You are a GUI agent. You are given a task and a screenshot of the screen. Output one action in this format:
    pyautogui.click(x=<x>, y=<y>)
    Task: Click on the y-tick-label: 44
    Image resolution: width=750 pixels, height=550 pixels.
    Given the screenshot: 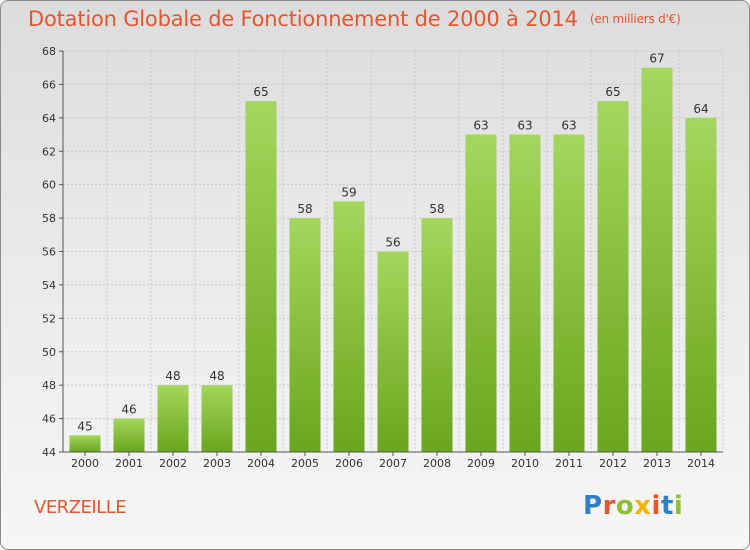 What is the action you would take?
    pyautogui.click(x=49, y=452)
    